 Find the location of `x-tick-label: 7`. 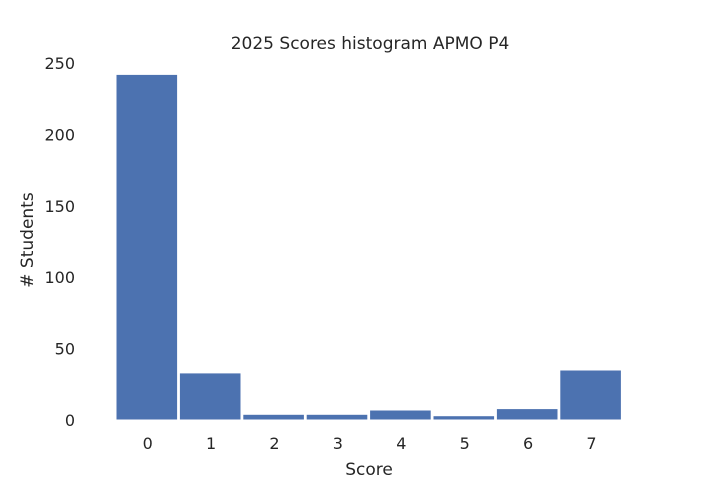

x-tick-label: 7 is located at coordinates (591, 443).